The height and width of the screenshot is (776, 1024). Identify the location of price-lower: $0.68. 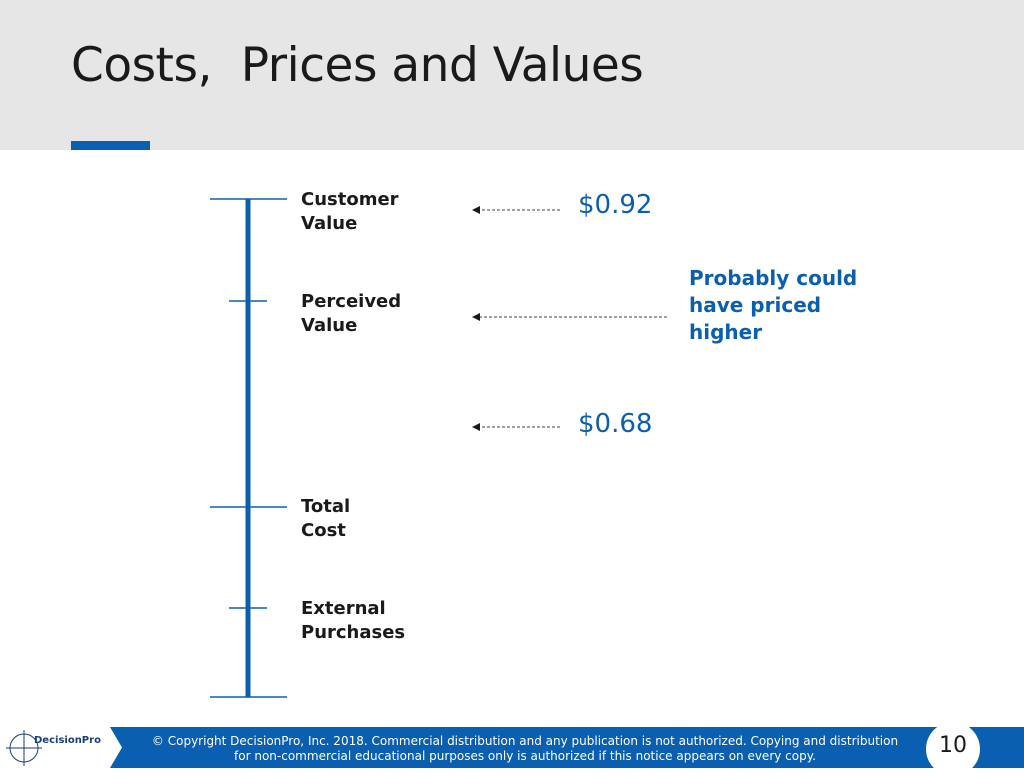
(615, 424).